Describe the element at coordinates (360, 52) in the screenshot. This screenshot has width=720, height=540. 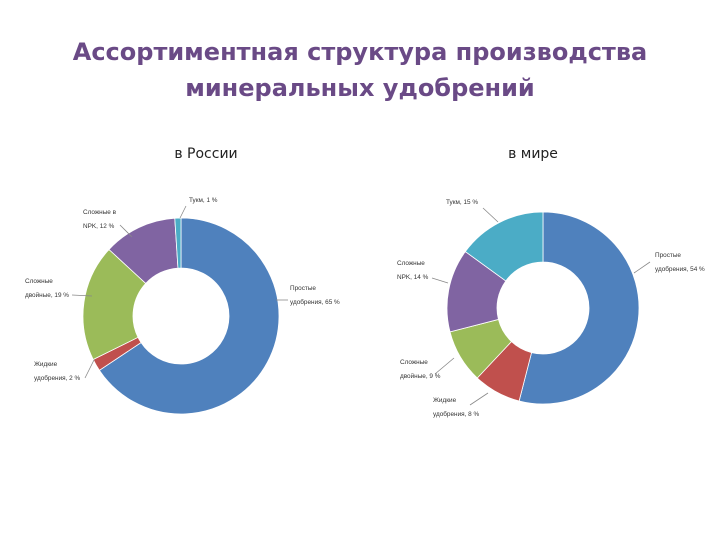
I see `title-line-1: Ассортиментная структура производства` at that location.